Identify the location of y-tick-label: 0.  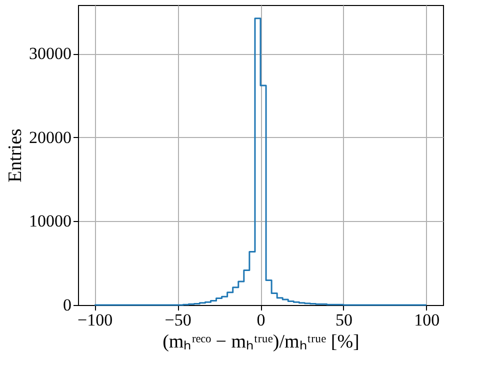
(67, 305).